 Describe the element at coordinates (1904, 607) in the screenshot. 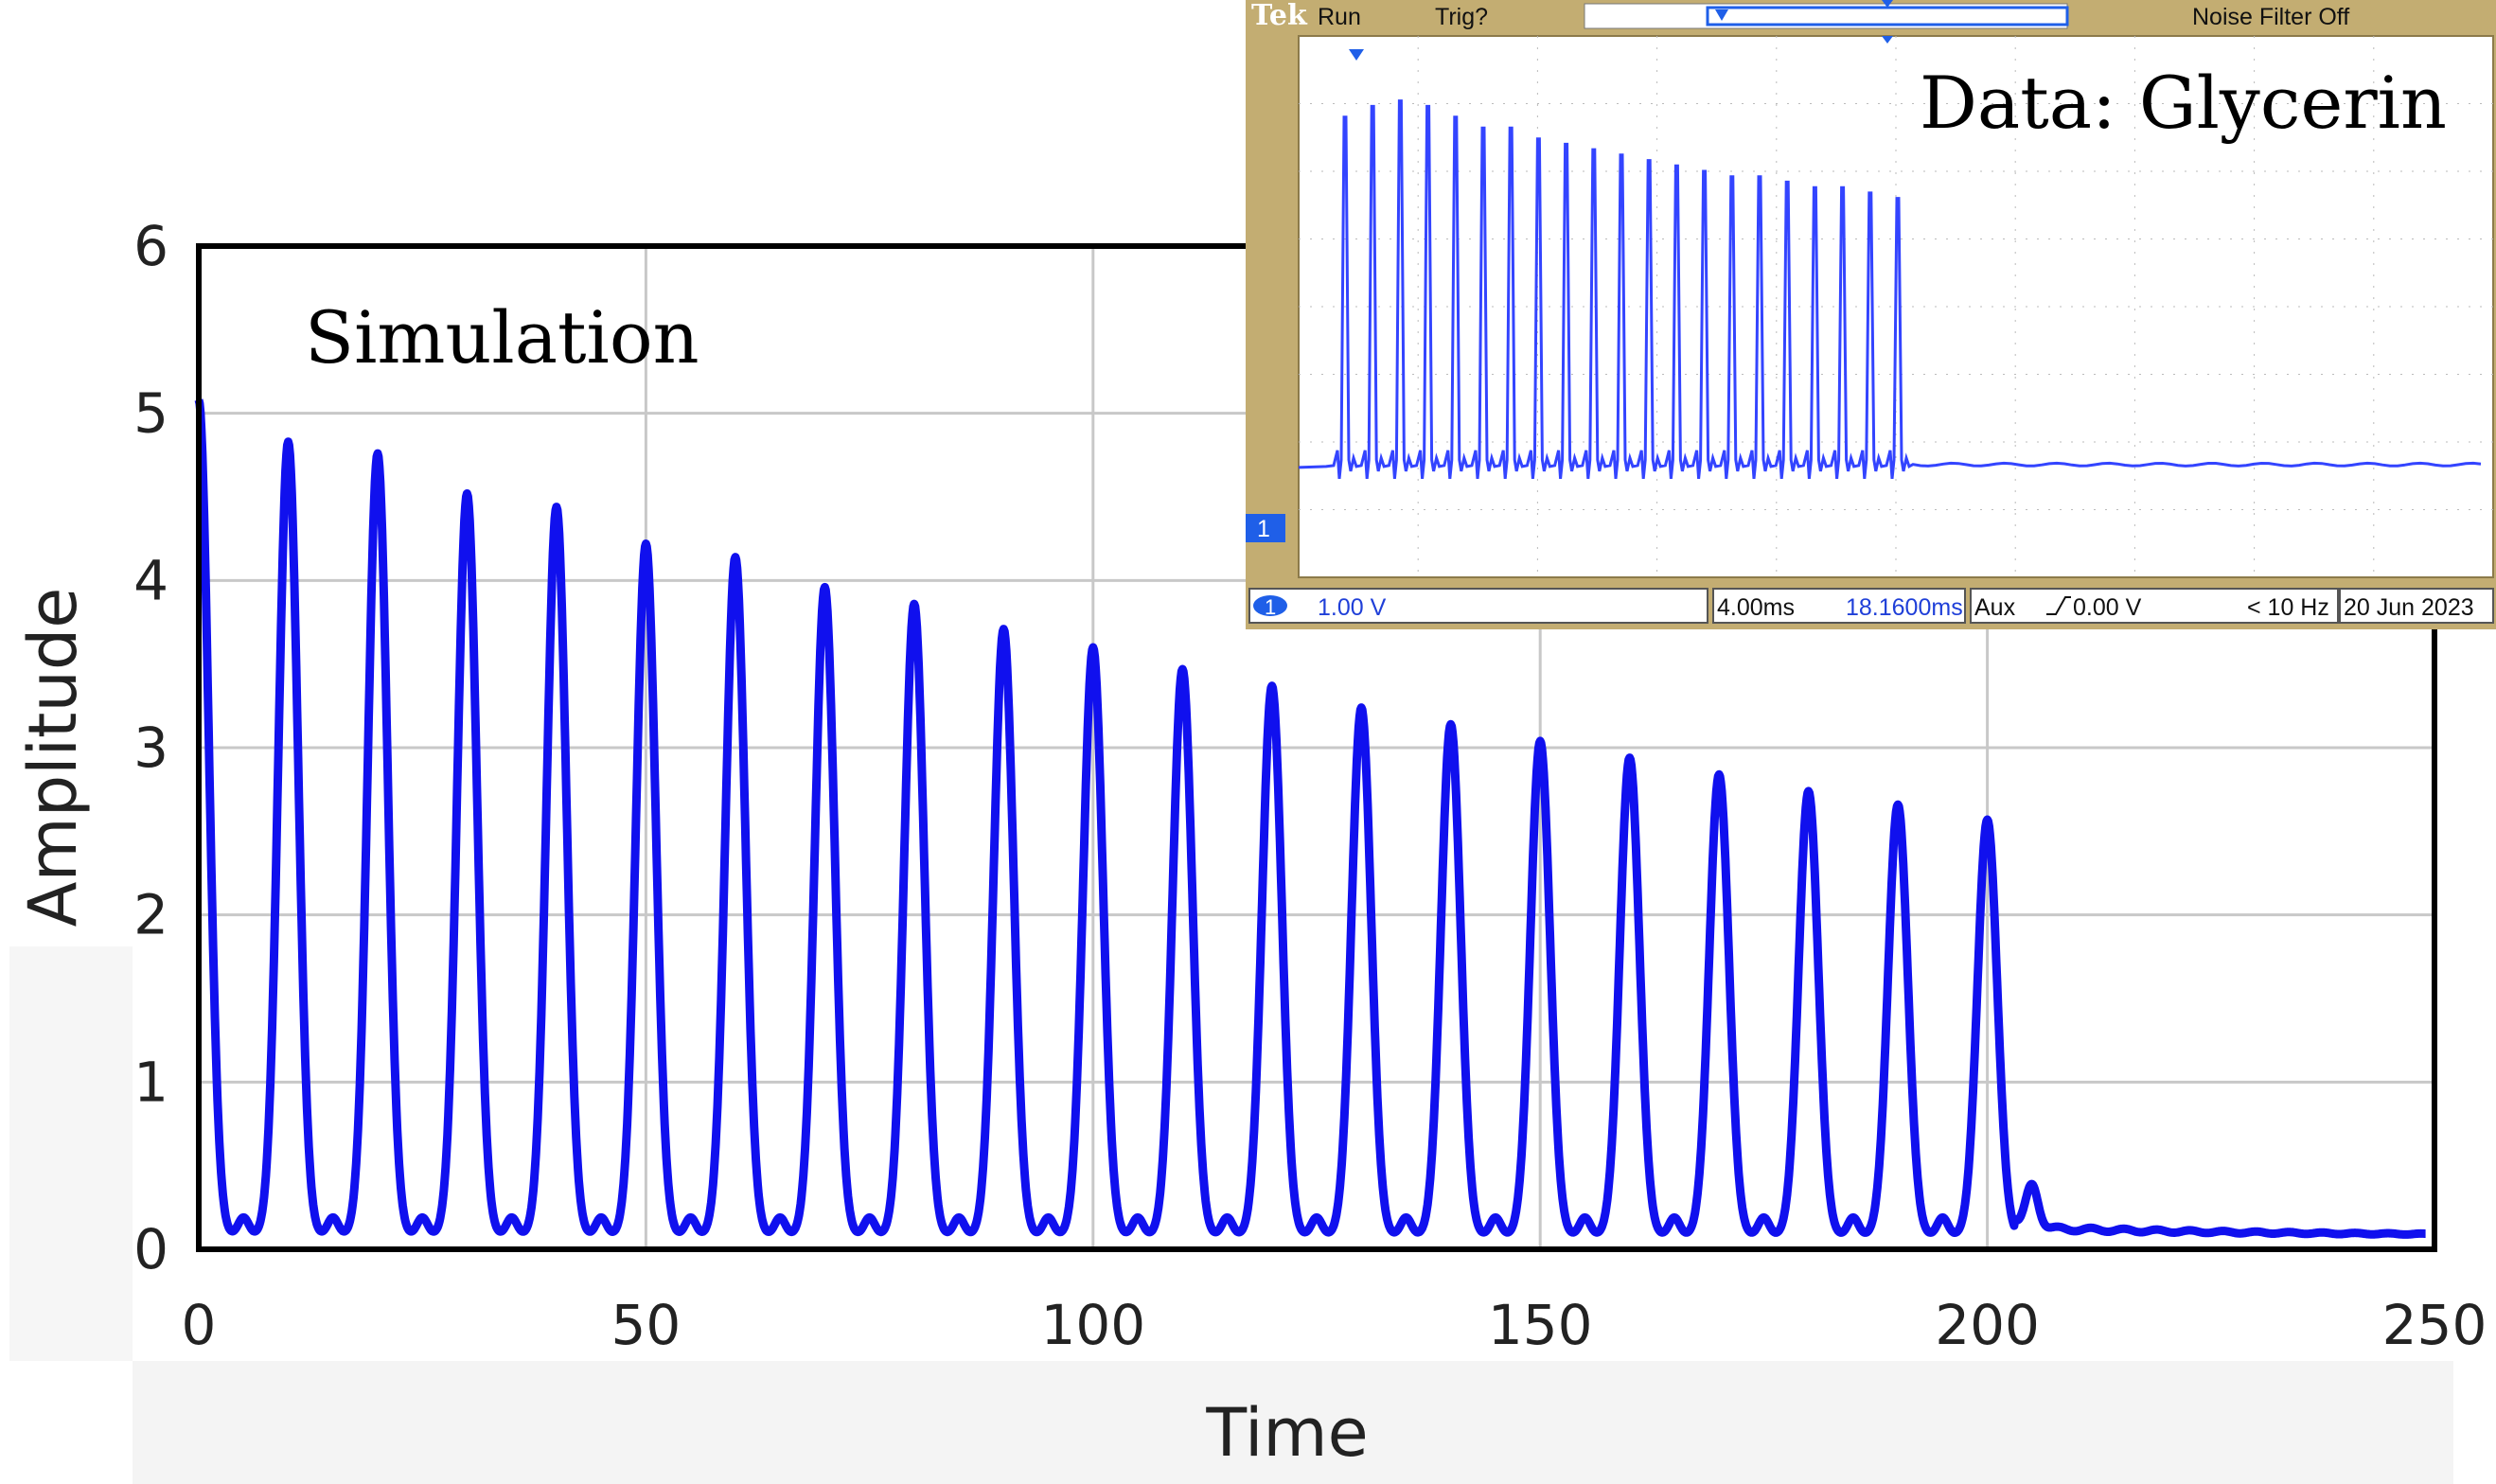

I see `trigger-position-value: 18.1600ms` at that location.